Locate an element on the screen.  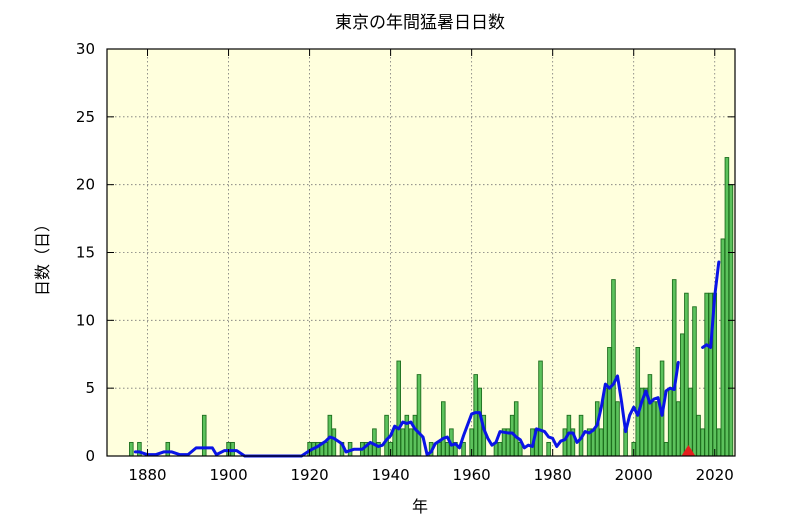
x-axis-title: 年 is located at coordinates (420, 506).